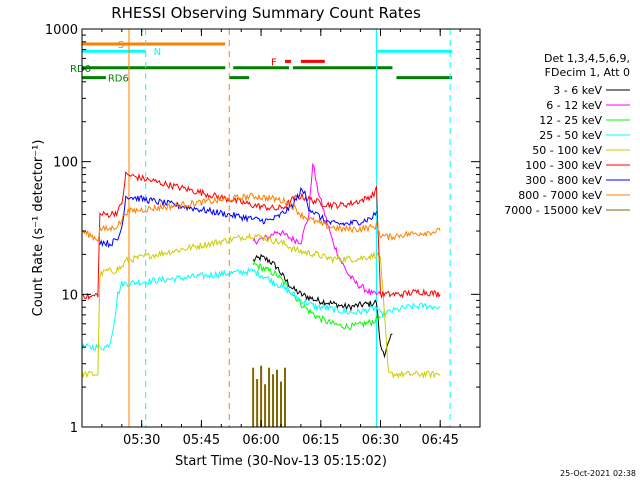 The width and height of the screenshot is (640, 480). Describe the element at coordinates (439, 440) in the screenshot. I see `x-tick-label: 06:45` at that location.